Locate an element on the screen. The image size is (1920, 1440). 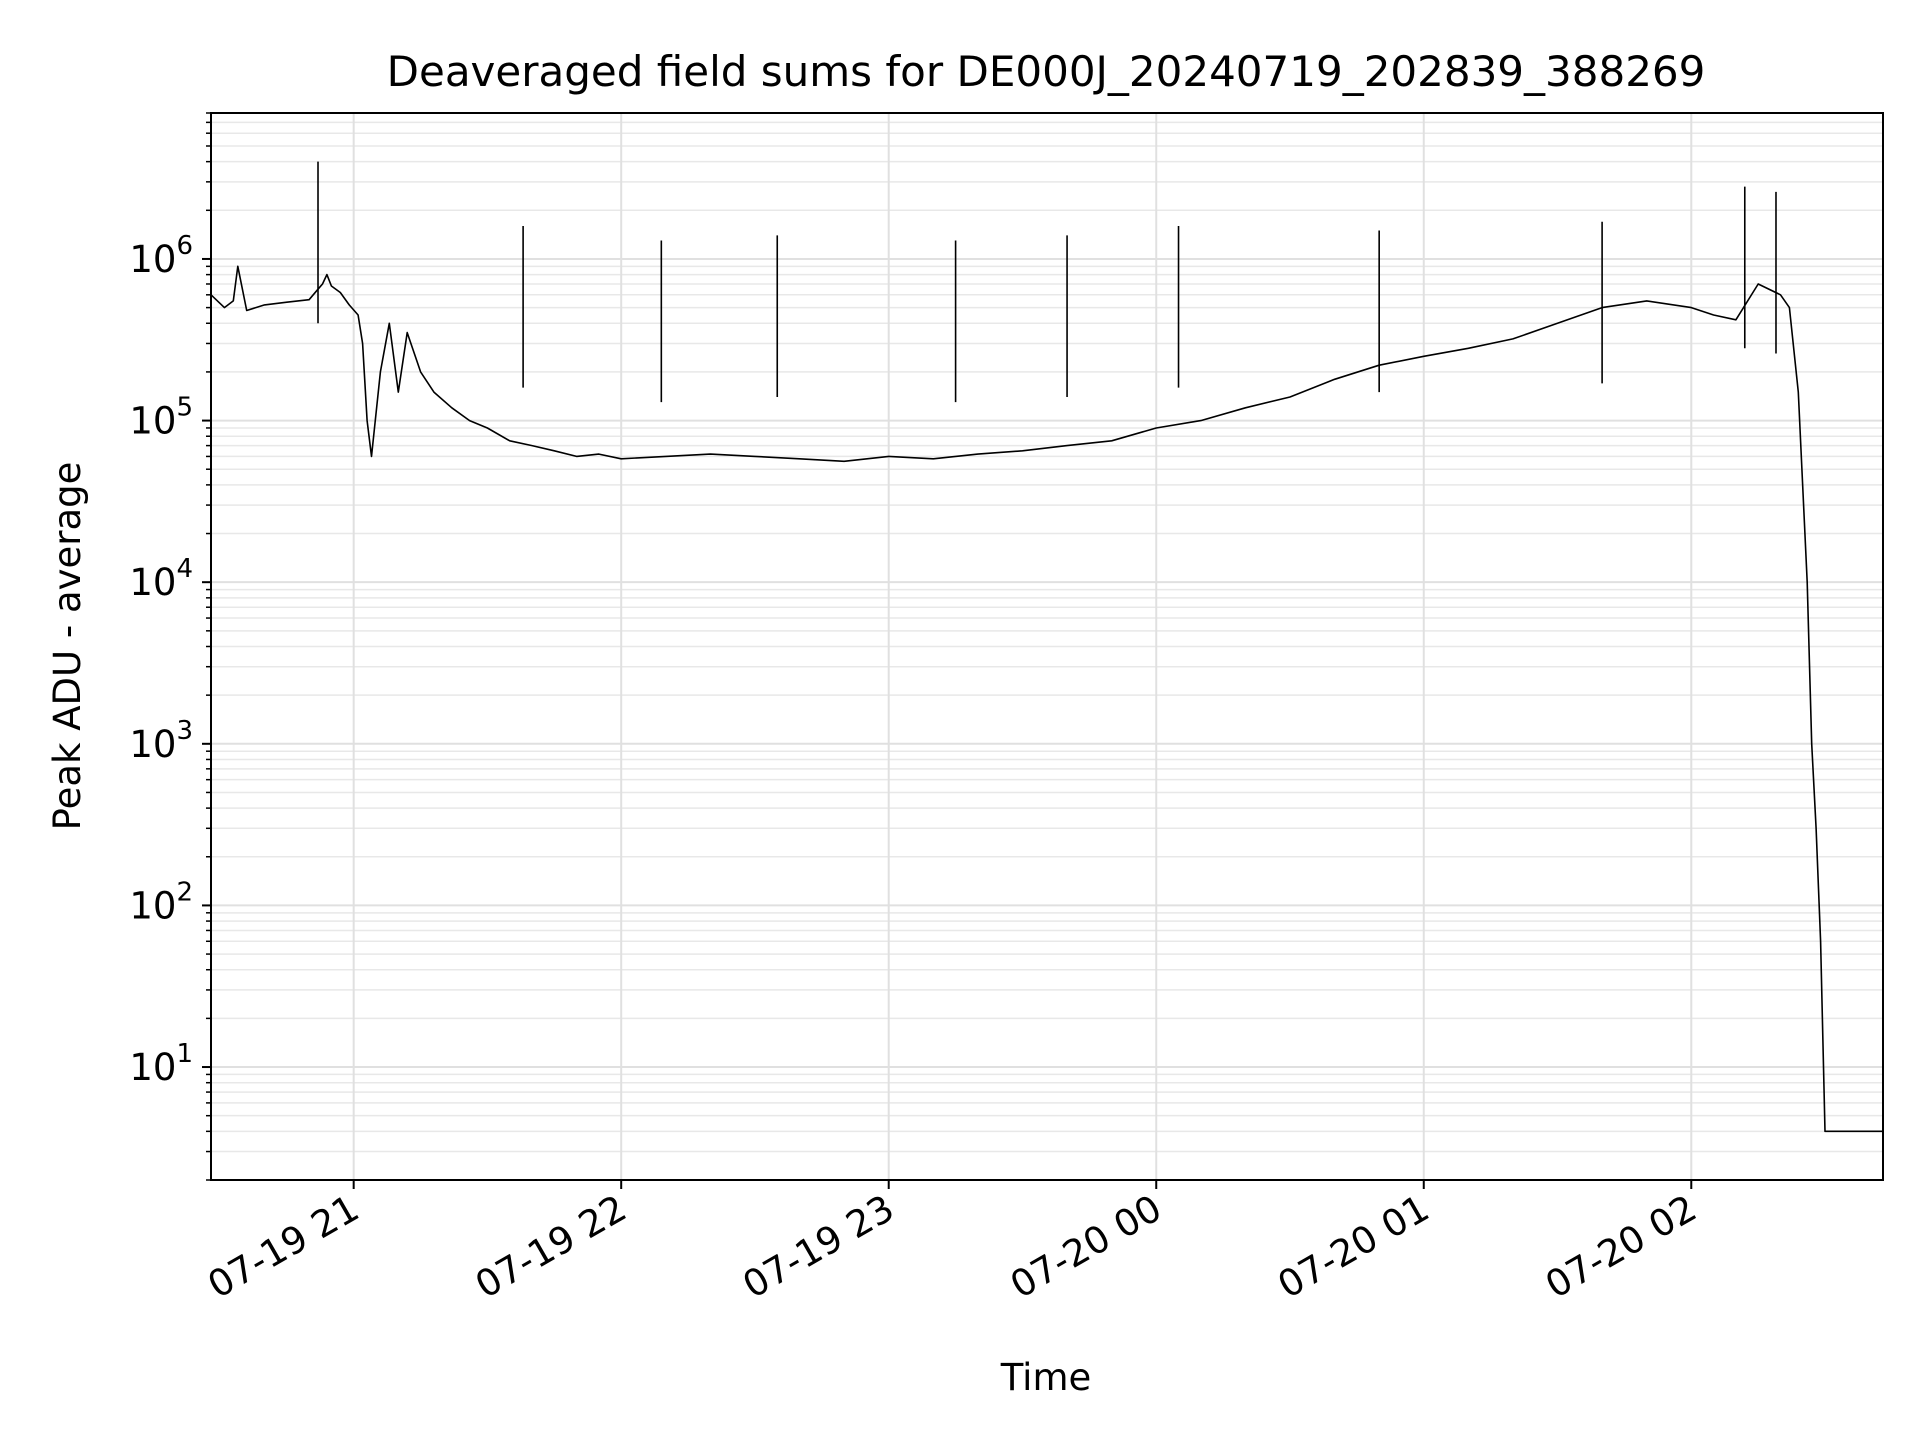
x-axis-label: Time is located at coordinates (1046, 1377).